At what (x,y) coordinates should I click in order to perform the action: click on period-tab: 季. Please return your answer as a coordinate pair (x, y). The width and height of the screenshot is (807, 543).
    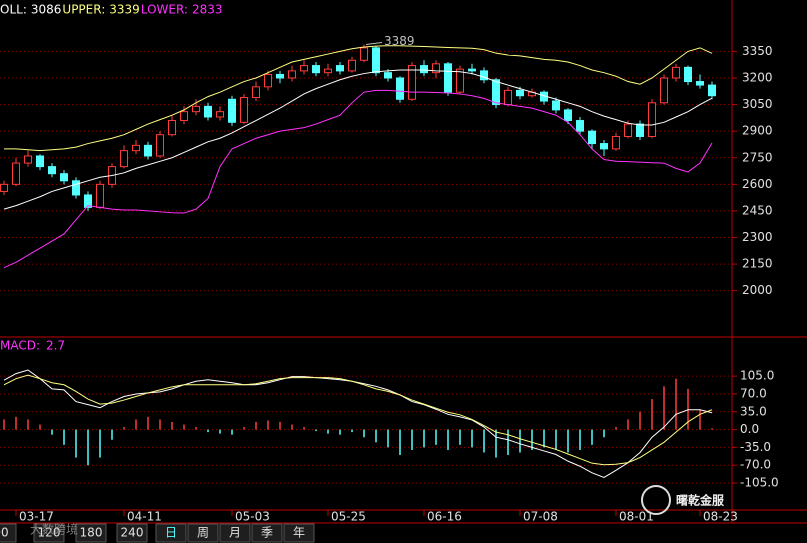
    Looking at the image, I should click on (267, 533).